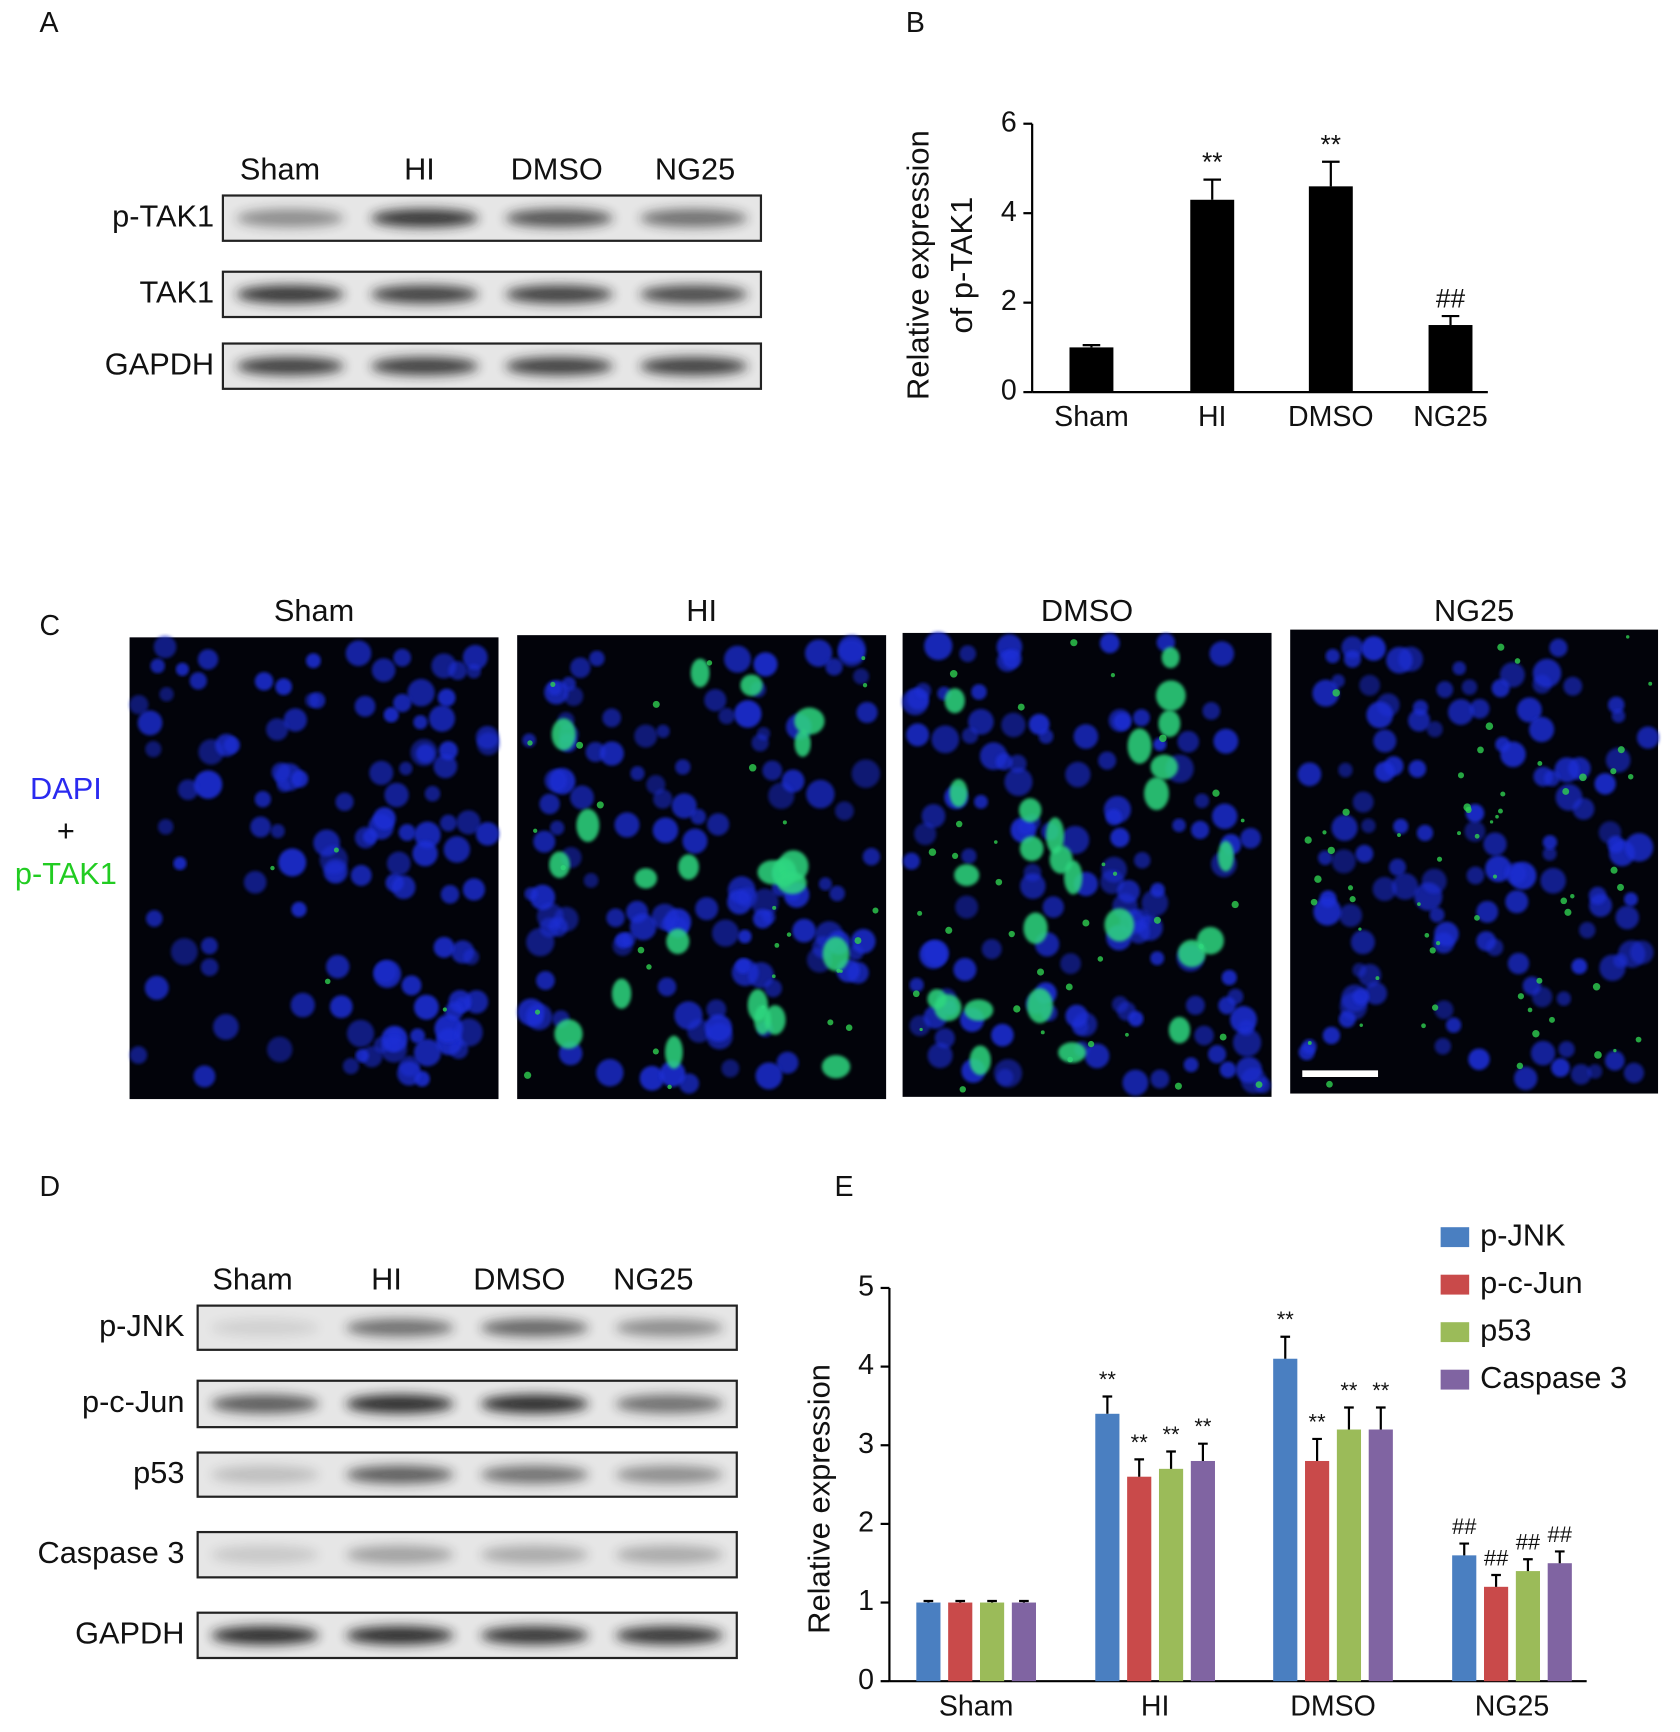  I want to click on x-tick-label: HI, so click(1212, 417).